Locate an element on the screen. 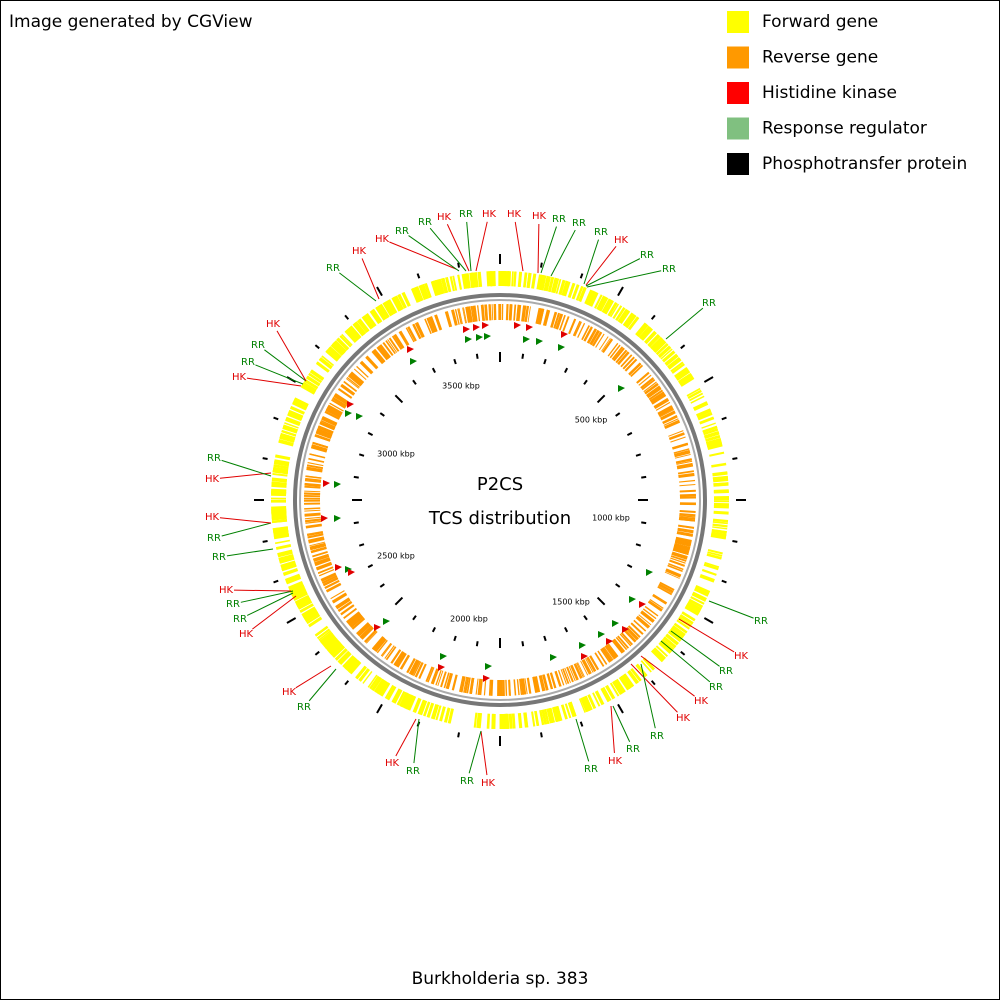 This screenshot has height=1000, width=1000. legend-label: Reverse gene is located at coordinates (820, 58).